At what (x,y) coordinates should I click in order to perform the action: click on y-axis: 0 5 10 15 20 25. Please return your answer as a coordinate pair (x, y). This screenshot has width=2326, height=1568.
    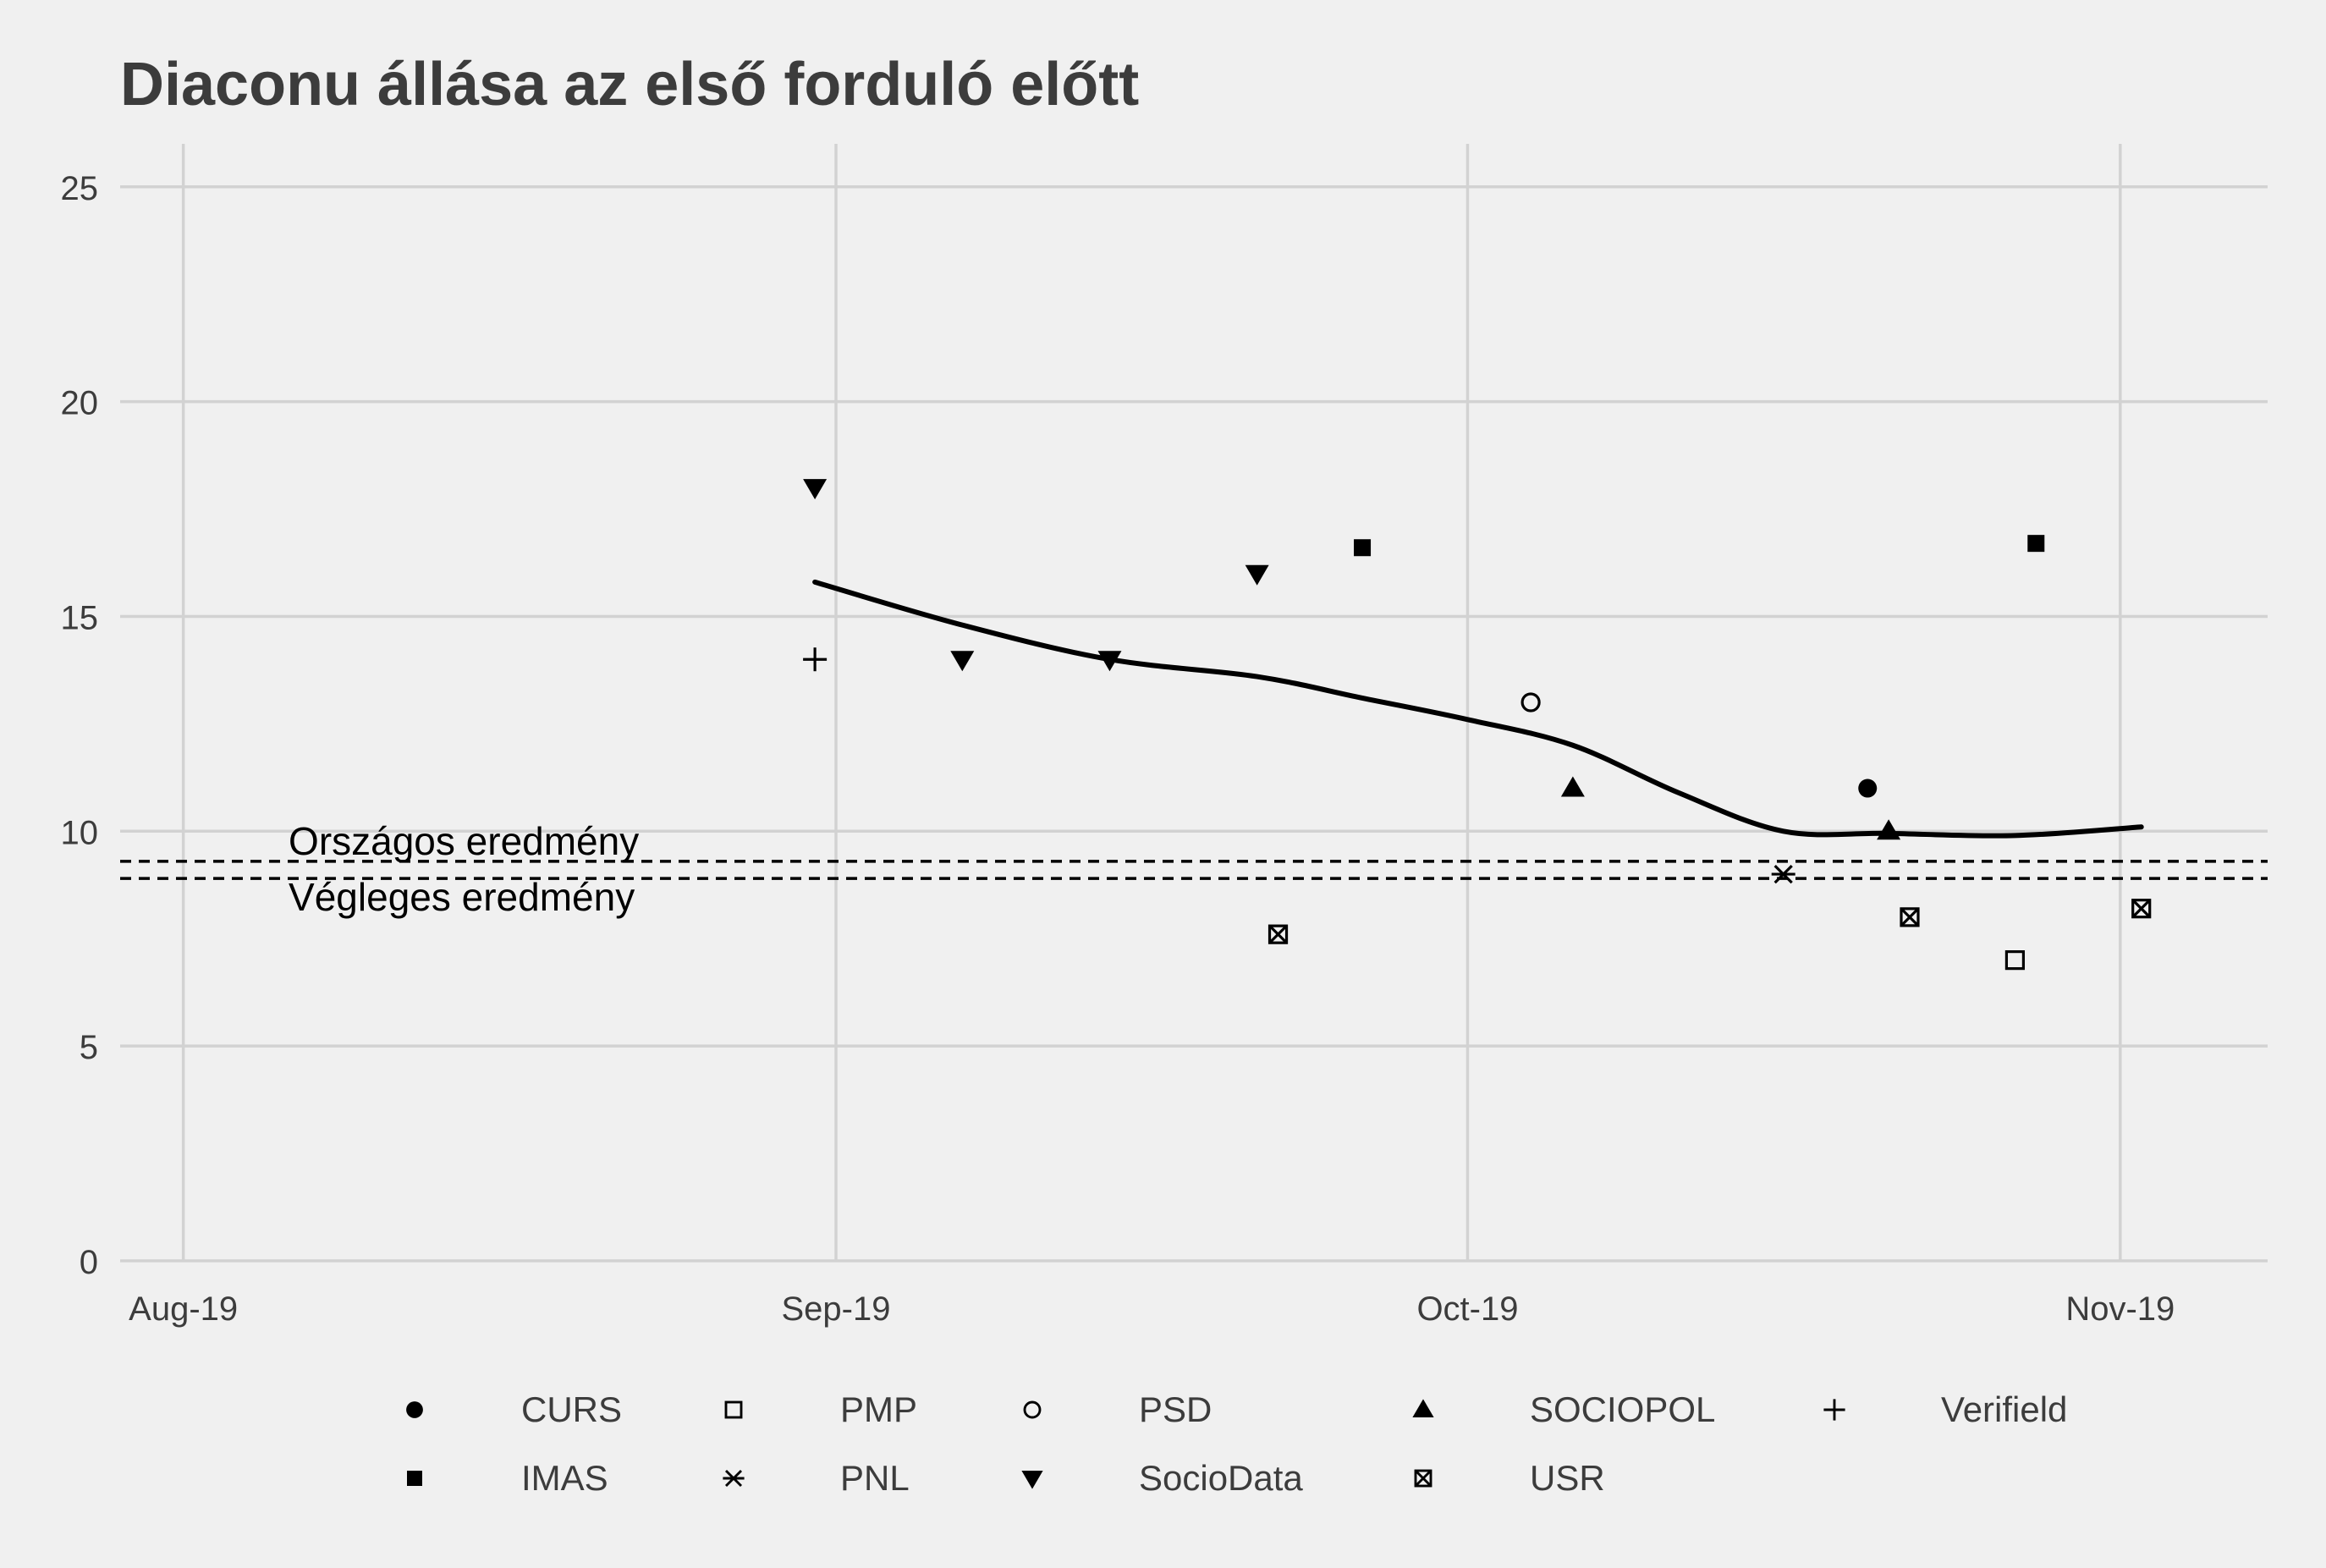
    Looking at the image, I should click on (80, 725).